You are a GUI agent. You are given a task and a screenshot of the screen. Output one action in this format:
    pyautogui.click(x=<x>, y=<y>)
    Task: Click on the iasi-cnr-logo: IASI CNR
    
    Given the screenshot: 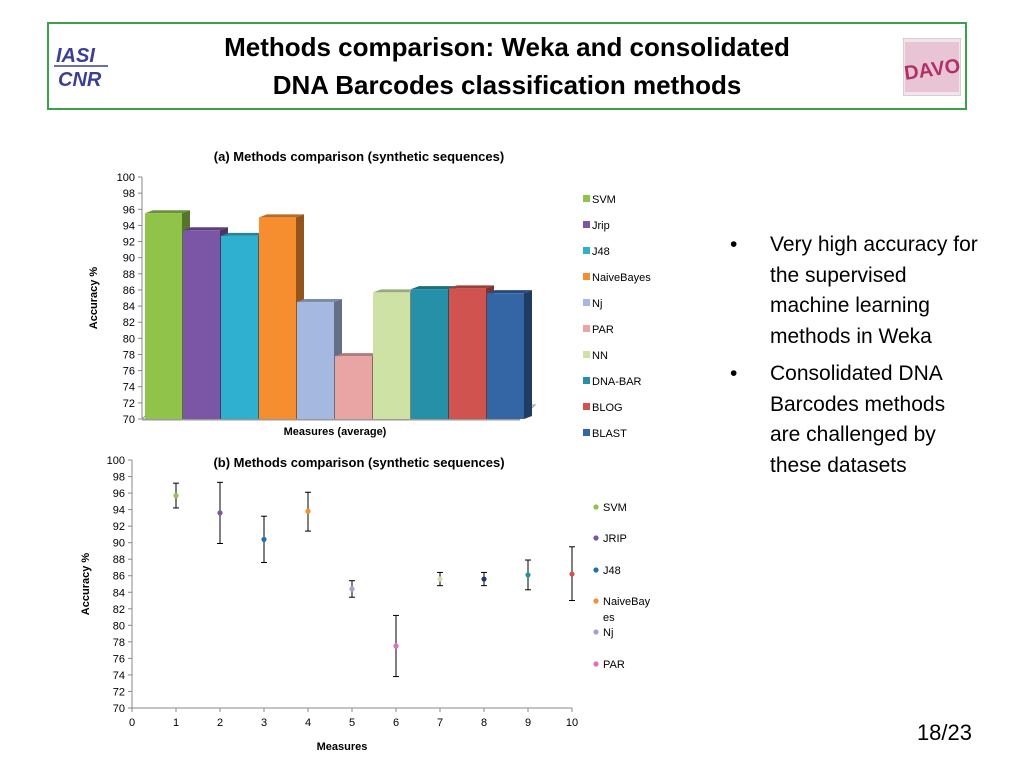 What is the action you would take?
    pyautogui.click(x=81, y=66)
    